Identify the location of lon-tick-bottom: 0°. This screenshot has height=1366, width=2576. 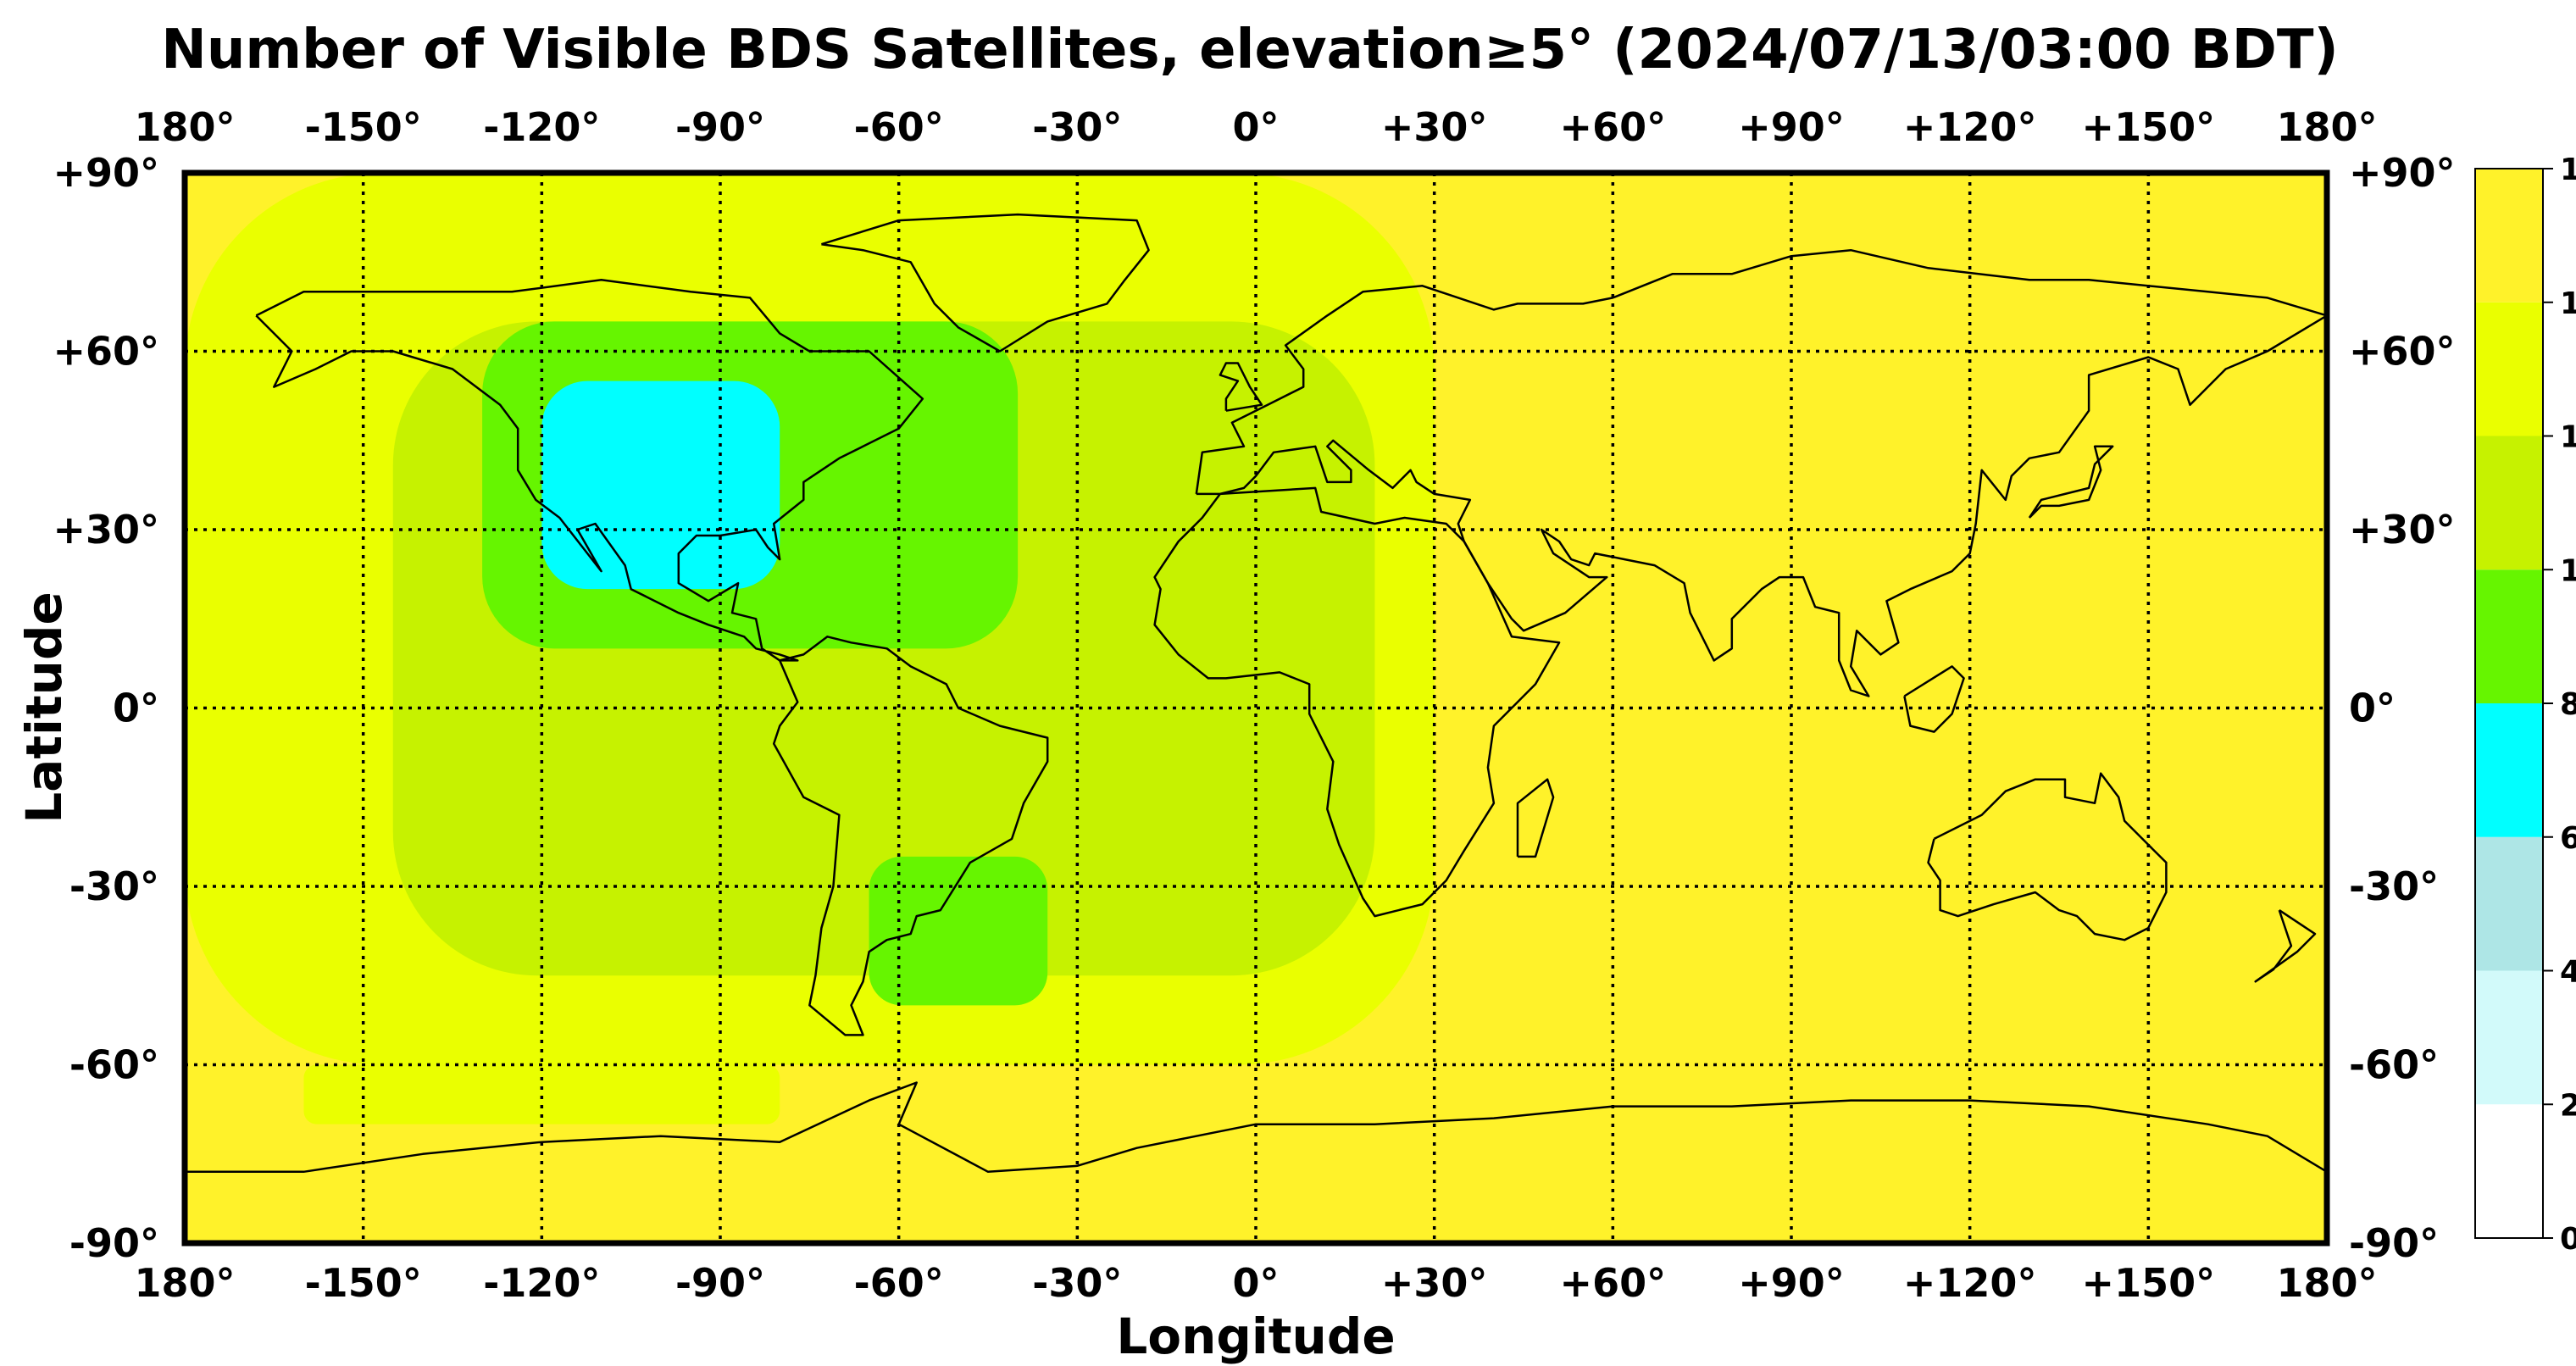
(1255, 1283).